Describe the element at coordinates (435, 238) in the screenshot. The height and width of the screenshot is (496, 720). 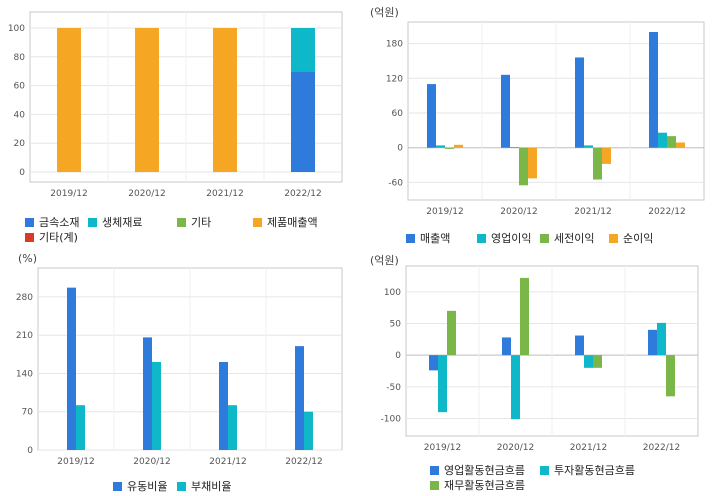
I see `legend-label: 매출액` at that location.